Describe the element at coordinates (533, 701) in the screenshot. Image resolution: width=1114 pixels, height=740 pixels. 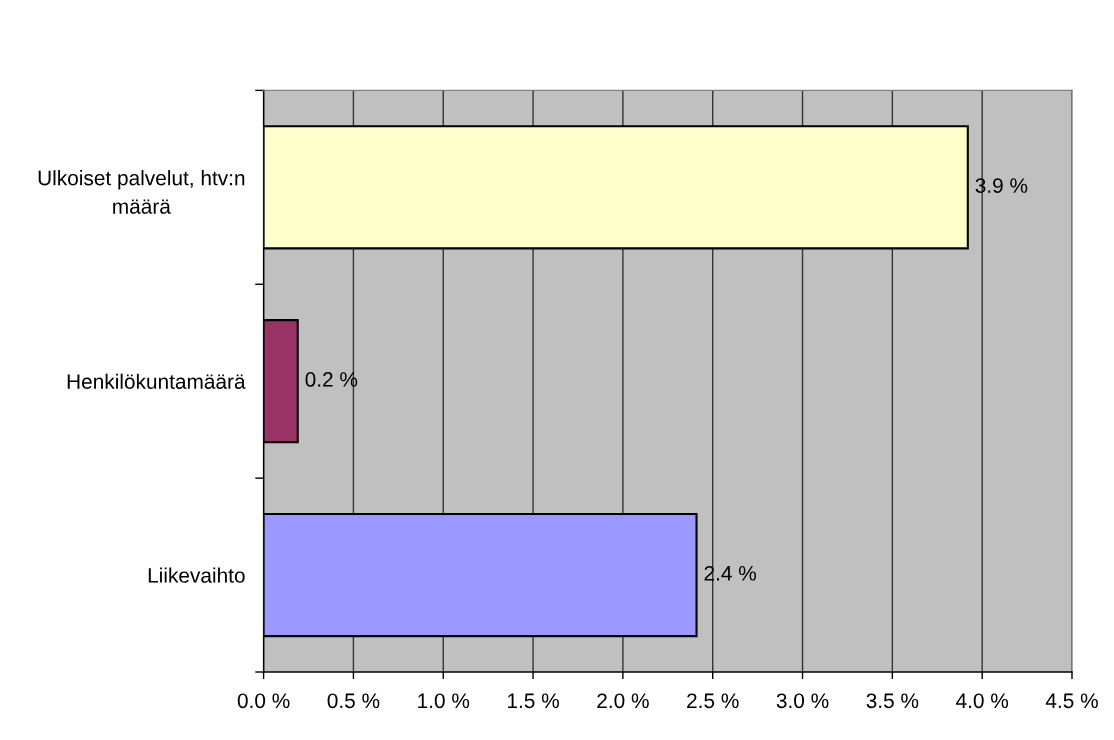
I see `x-tick-label: 1.5 %` at that location.